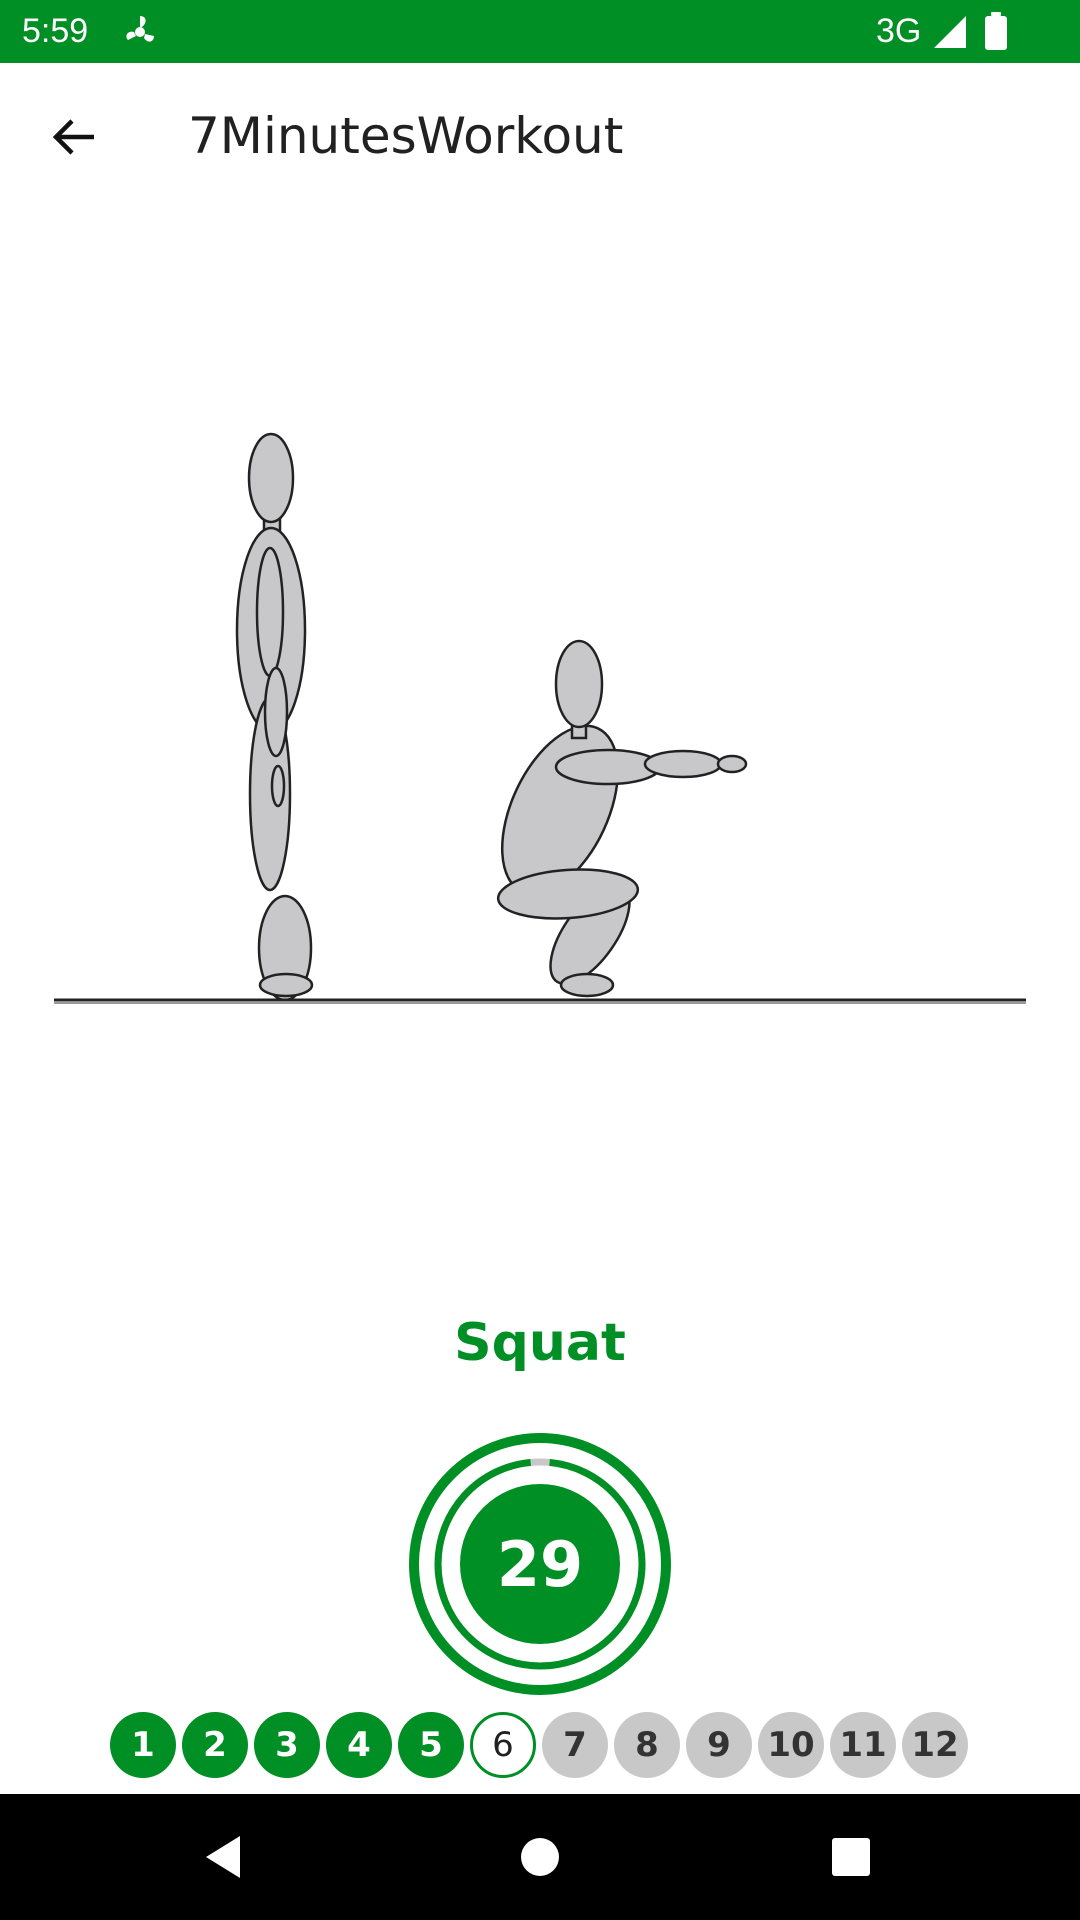 This screenshot has width=1080, height=1920. I want to click on nav-home-button, so click(540, 1857).